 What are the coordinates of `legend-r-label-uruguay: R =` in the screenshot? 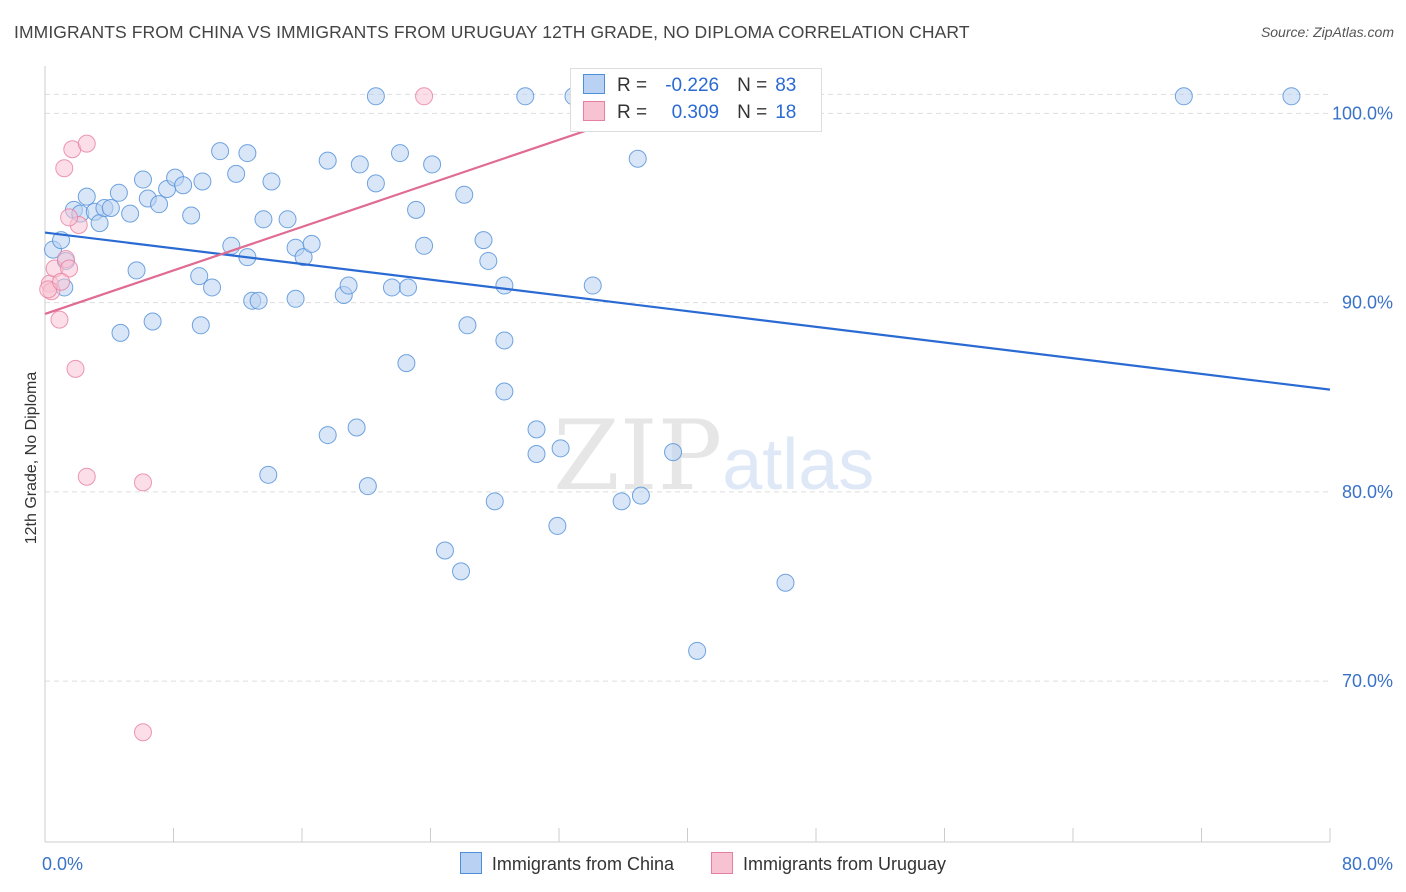 It's located at (632, 112).